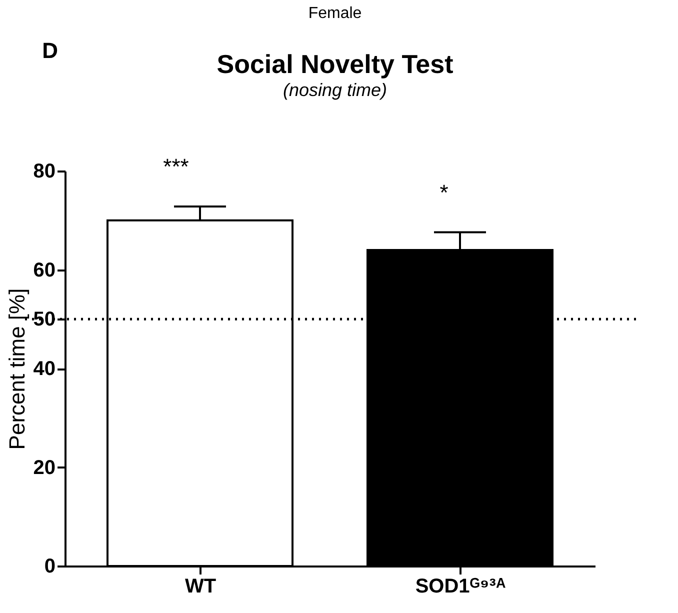 Image resolution: width=678 pixels, height=613 pixels. What do you see at coordinates (444, 192) in the screenshot?
I see `annotation: *` at bounding box center [444, 192].